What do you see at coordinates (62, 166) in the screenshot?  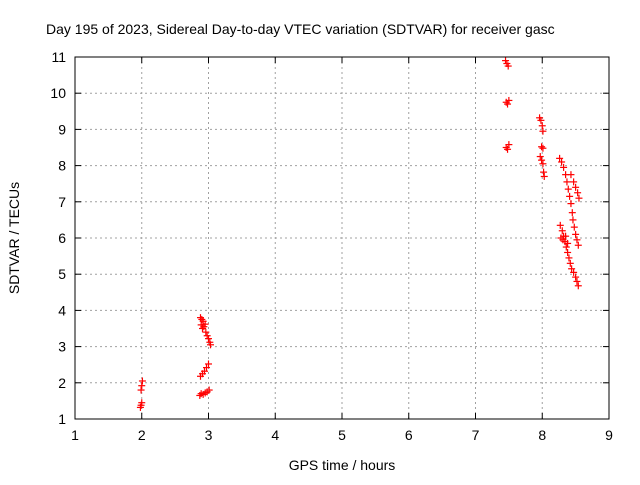 I see `y-tick-label: 8` at bounding box center [62, 166].